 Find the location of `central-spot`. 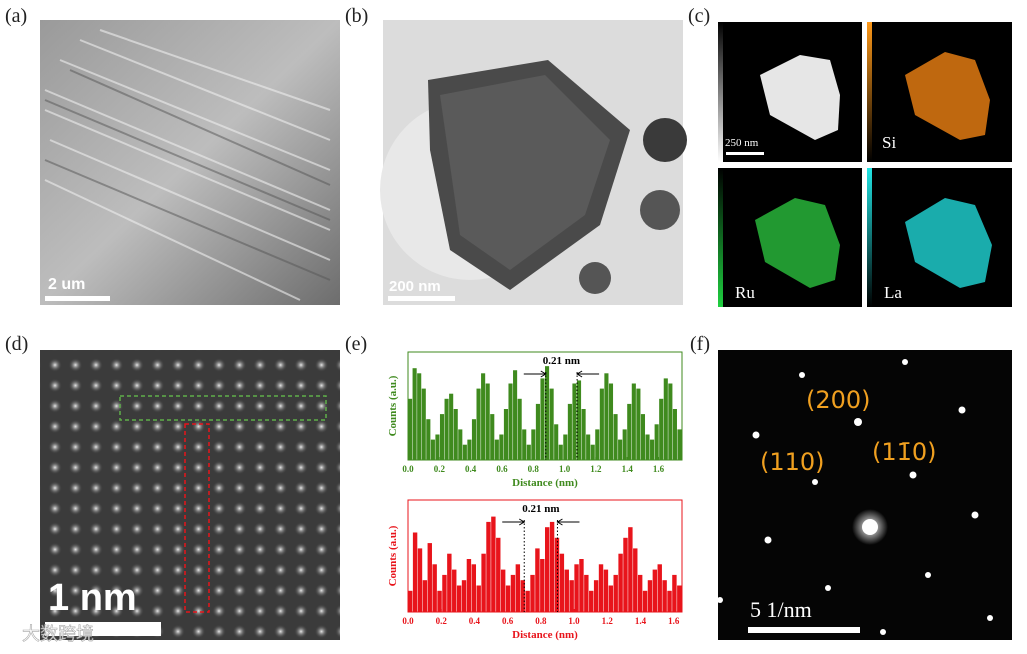

central-spot is located at coordinates (870, 527).